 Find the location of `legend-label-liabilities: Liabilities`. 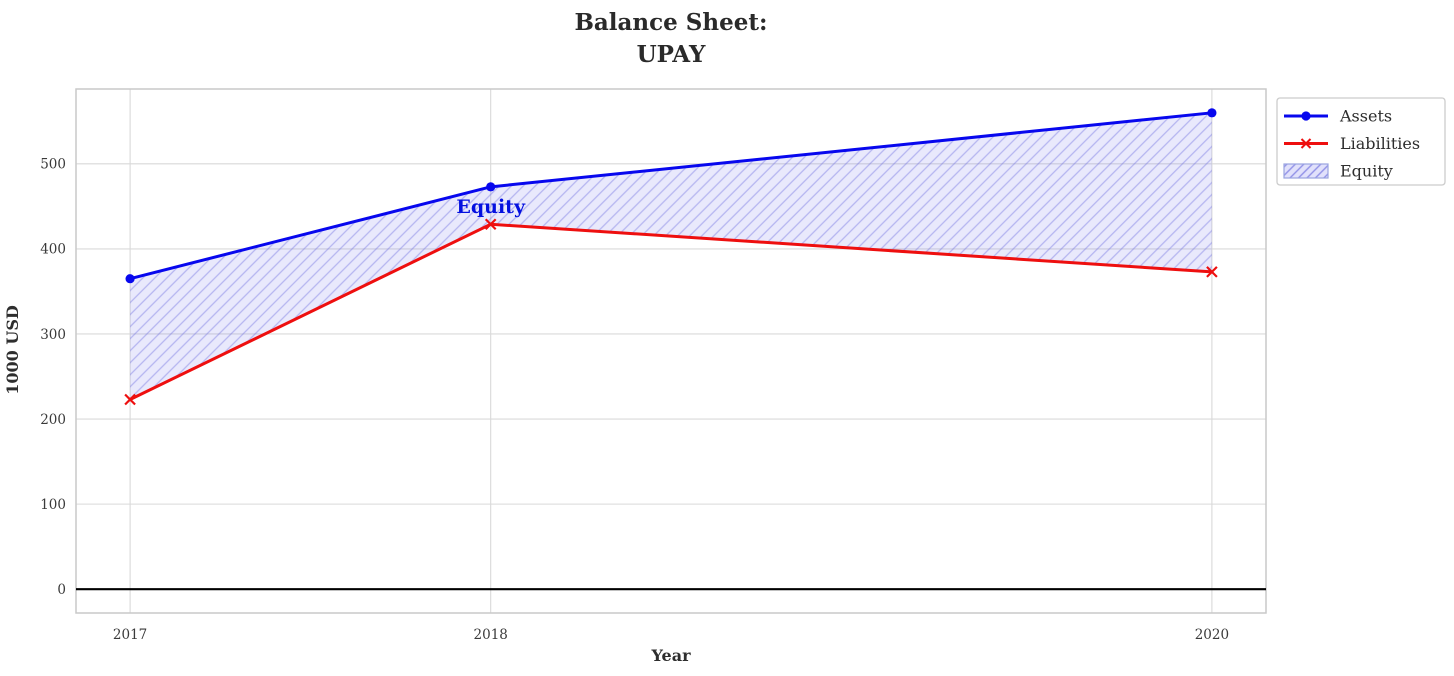

legend-label-liabilities: Liabilities is located at coordinates (1380, 143).